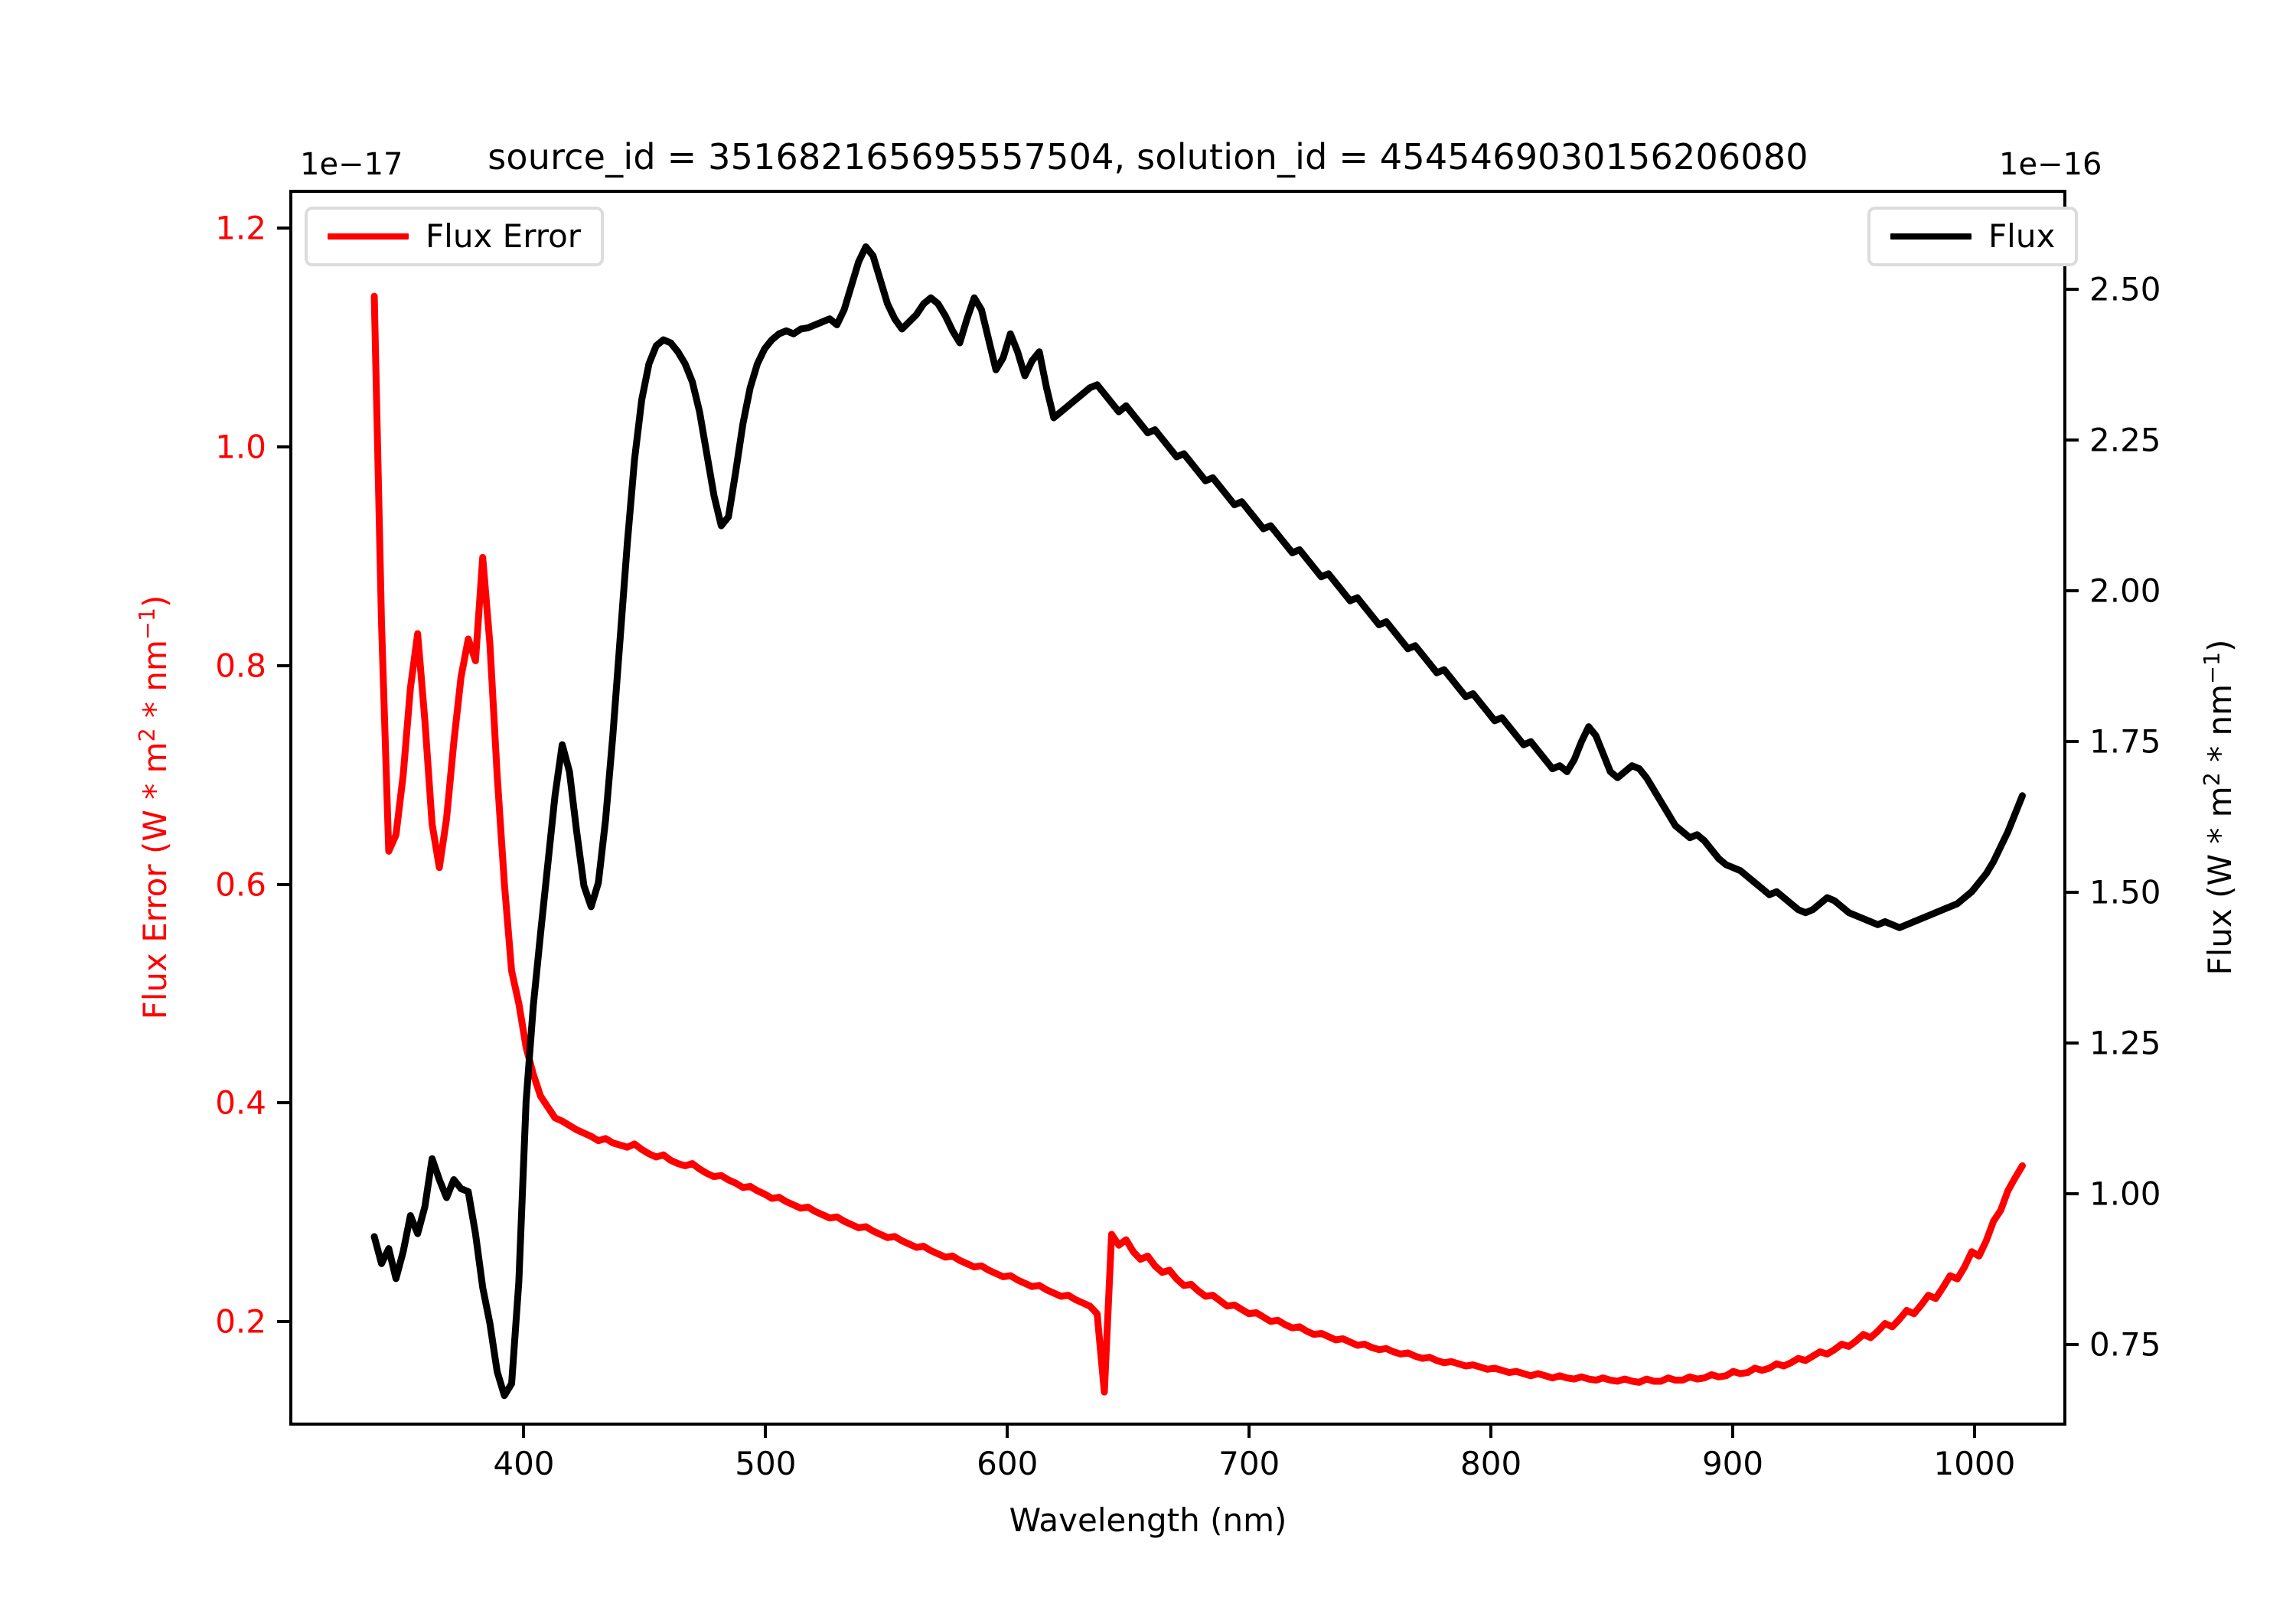 The image size is (2296, 1607). What do you see at coordinates (240, 884) in the screenshot?
I see `y-left-tick-label: 0.6` at bounding box center [240, 884].